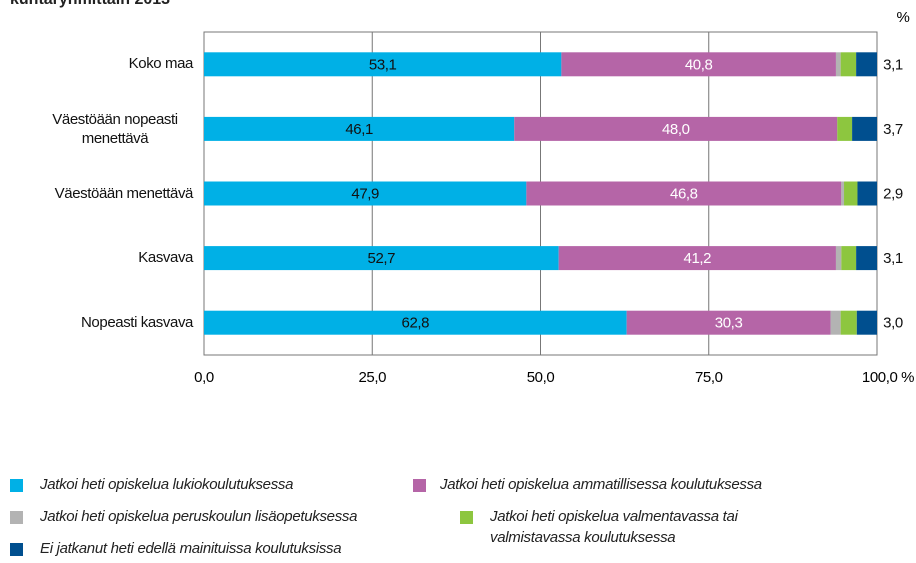 The image size is (916, 563). I want to click on data-label: 3,0, so click(893, 323).